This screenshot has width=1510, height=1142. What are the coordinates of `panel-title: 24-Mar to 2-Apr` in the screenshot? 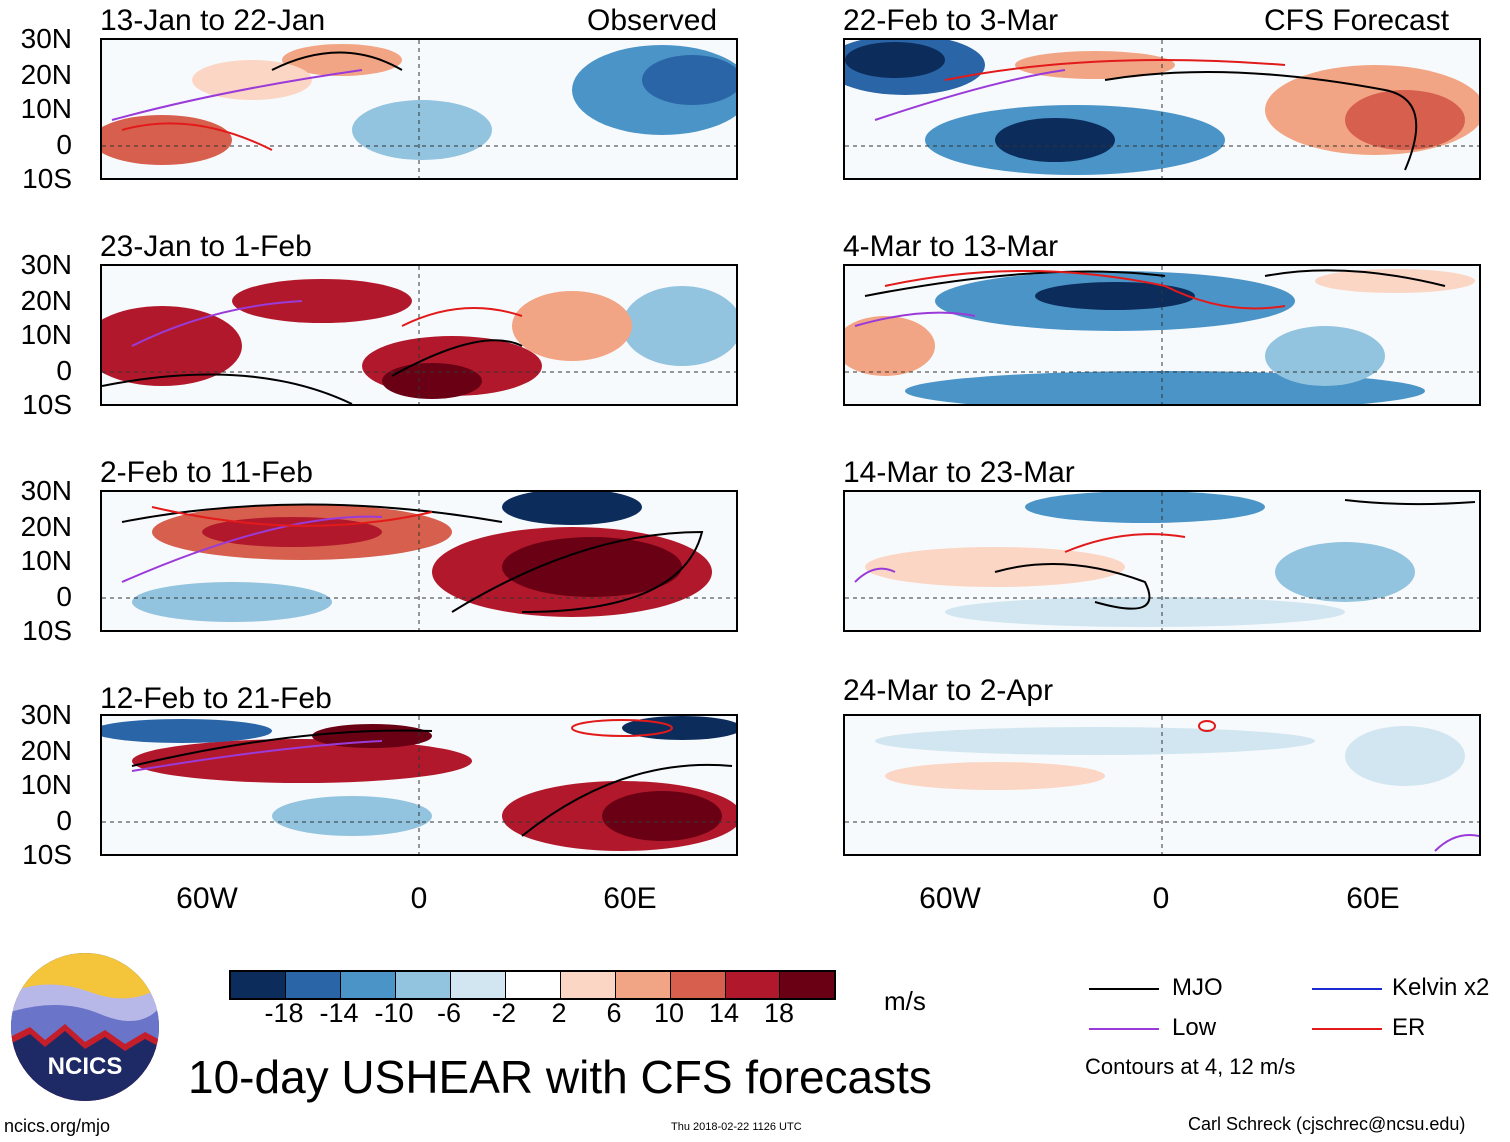 It's located at (948, 690).